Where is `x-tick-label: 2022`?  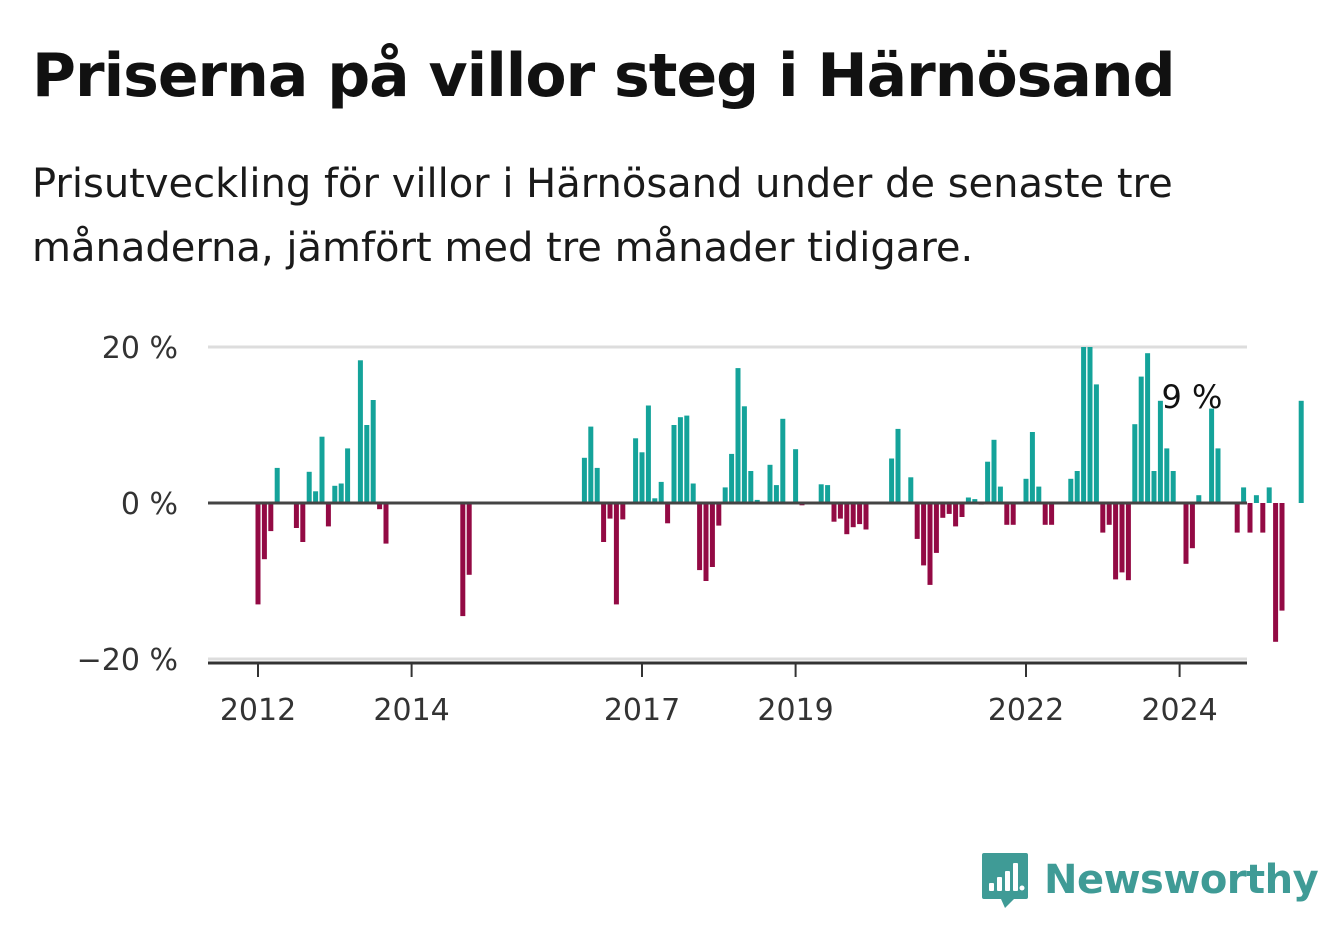
x-tick-label: 2022 is located at coordinates (1026, 710).